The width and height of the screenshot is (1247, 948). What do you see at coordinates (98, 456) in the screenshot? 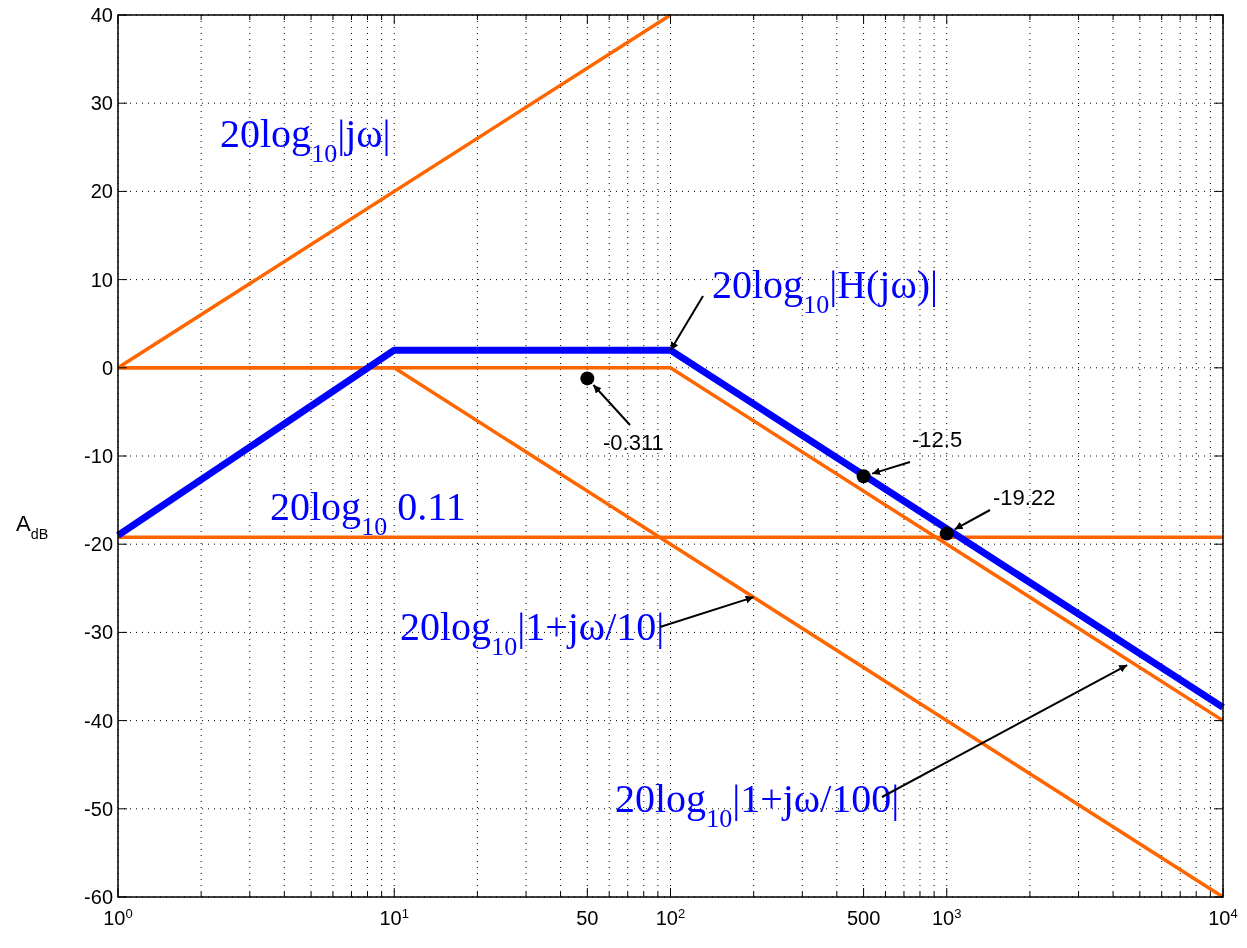
I see `y-tick-label: -10` at bounding box center [98, 456].